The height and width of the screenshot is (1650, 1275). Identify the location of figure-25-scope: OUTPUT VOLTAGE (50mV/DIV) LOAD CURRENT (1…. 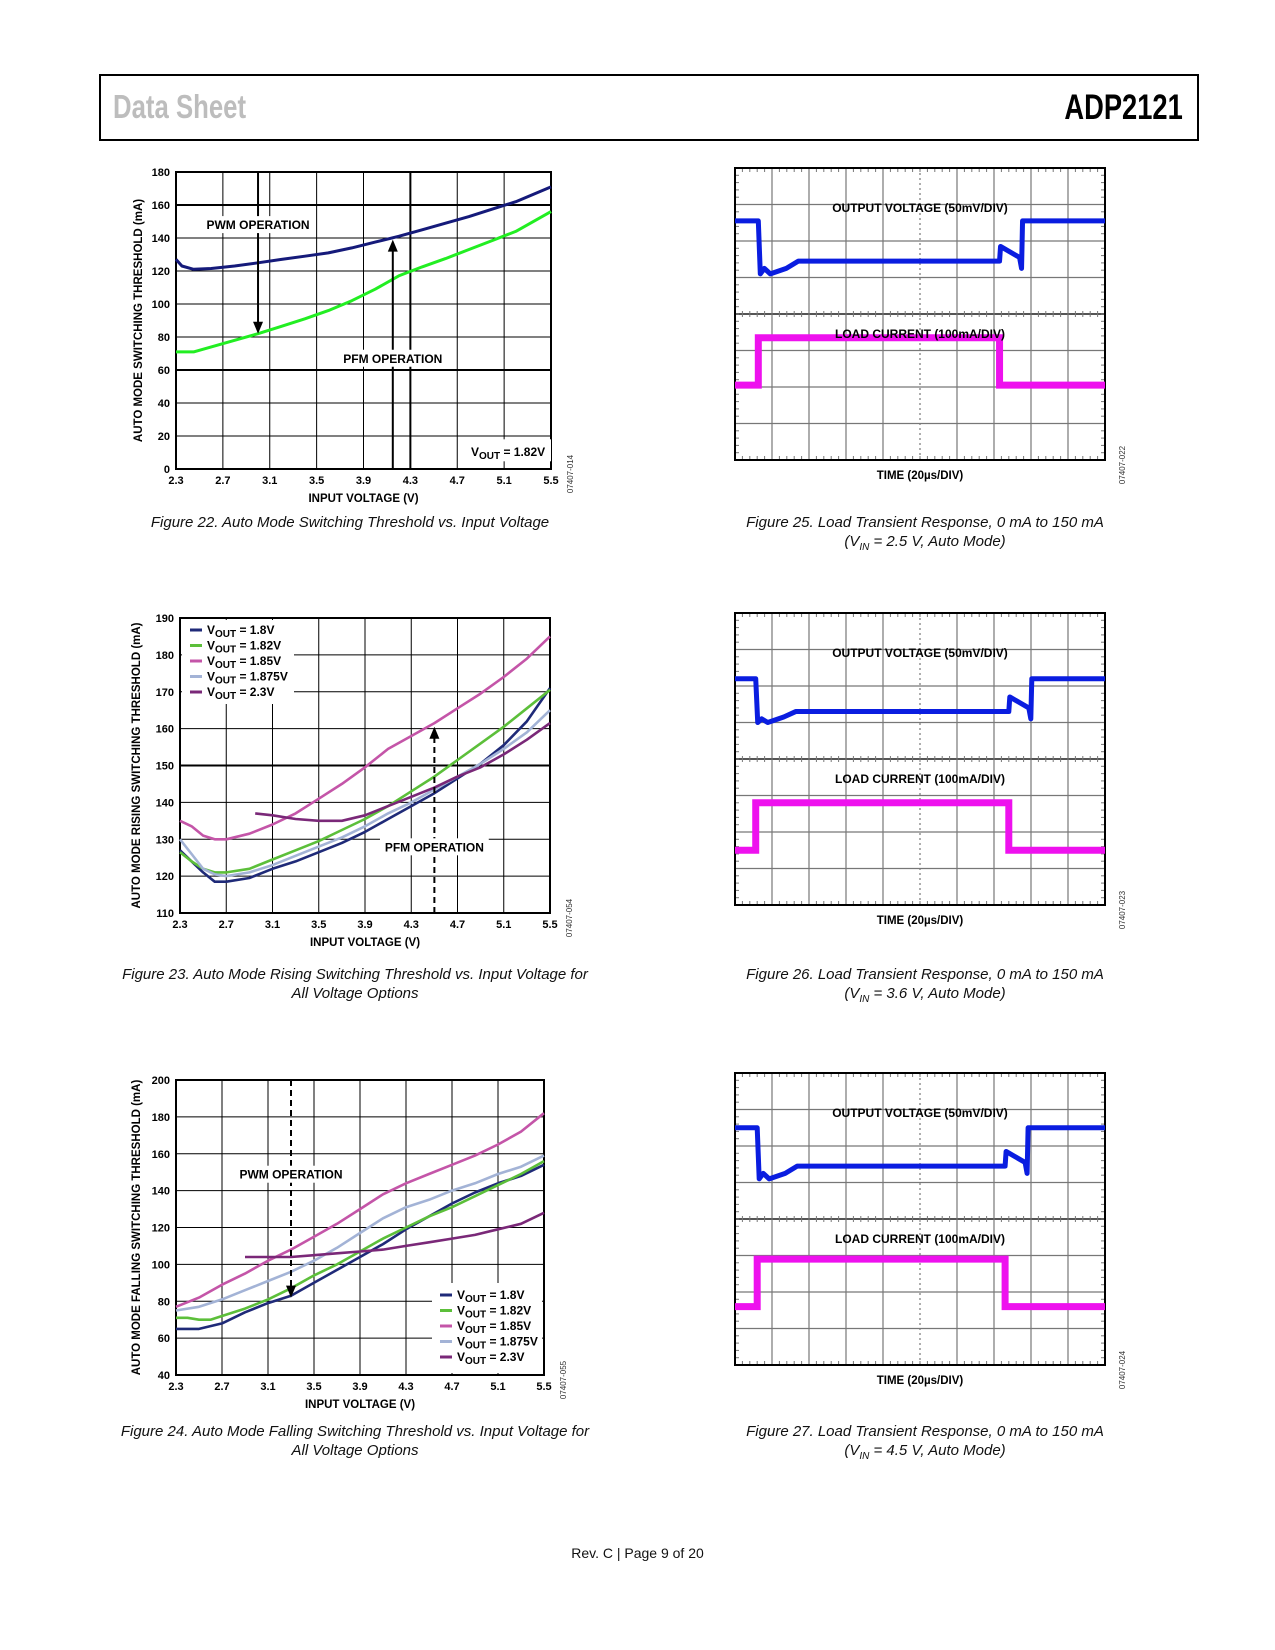
(930, 325).